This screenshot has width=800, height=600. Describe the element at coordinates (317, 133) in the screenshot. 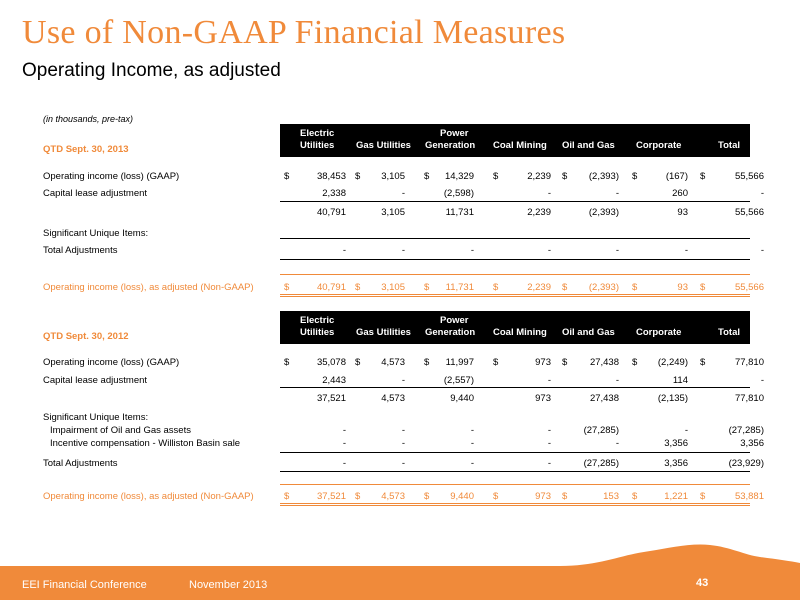

I see `column-header: Electric` at that location.